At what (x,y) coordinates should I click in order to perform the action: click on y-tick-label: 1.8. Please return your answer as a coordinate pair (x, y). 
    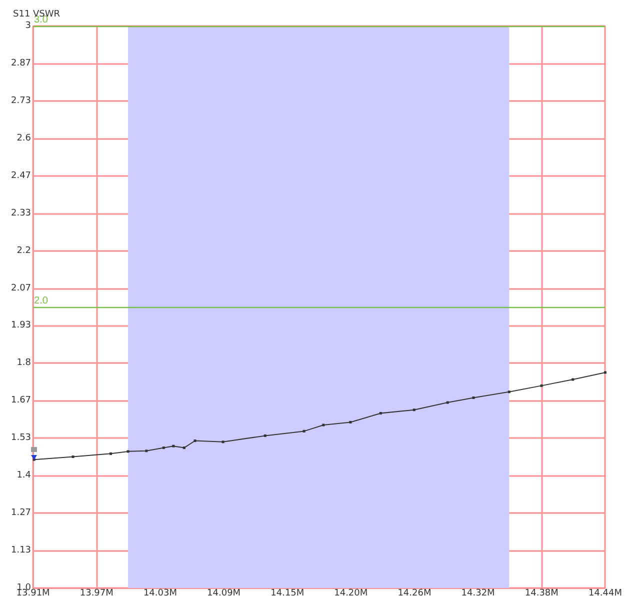
    Looking at the image, I should click on (24, 363).